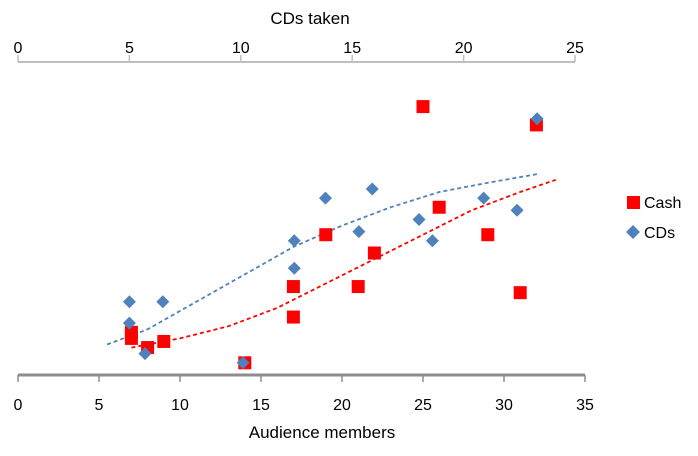  I want to click on top-x-tick-label: 25, so click(575, 48).